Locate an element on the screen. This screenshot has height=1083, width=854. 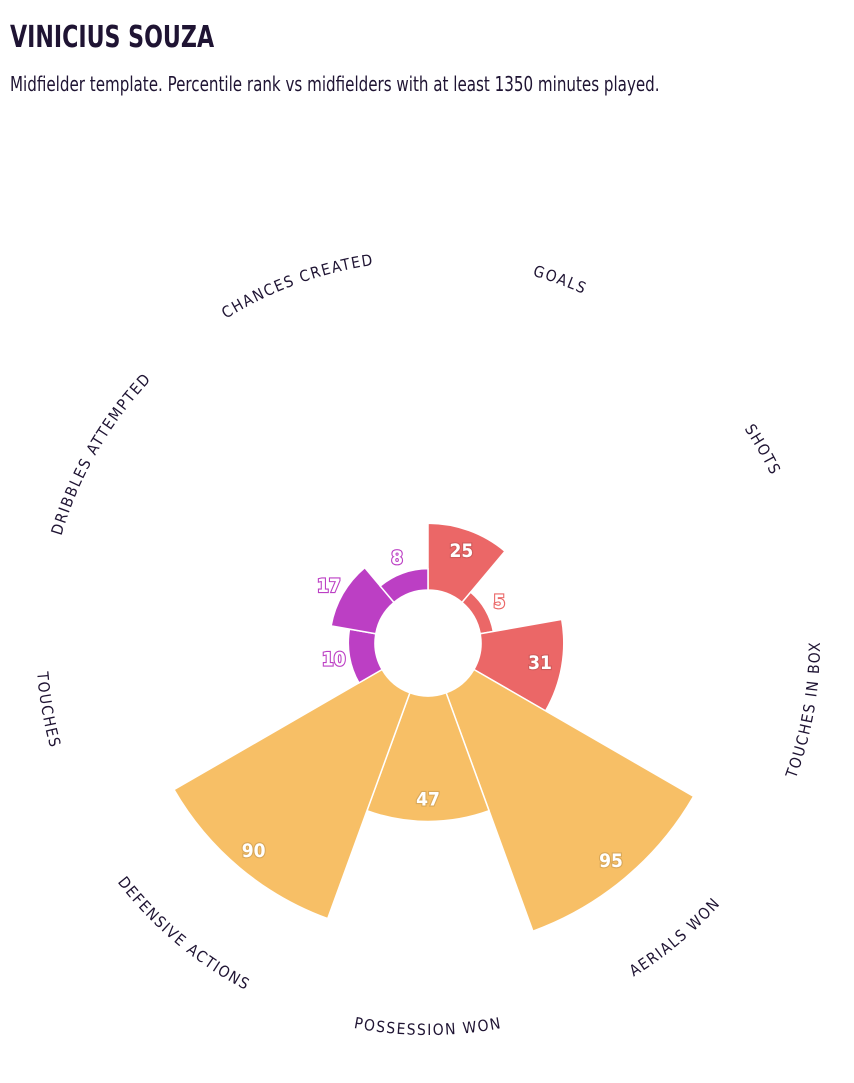
category-label: TOUCHES is located at coordinates (48, 710).